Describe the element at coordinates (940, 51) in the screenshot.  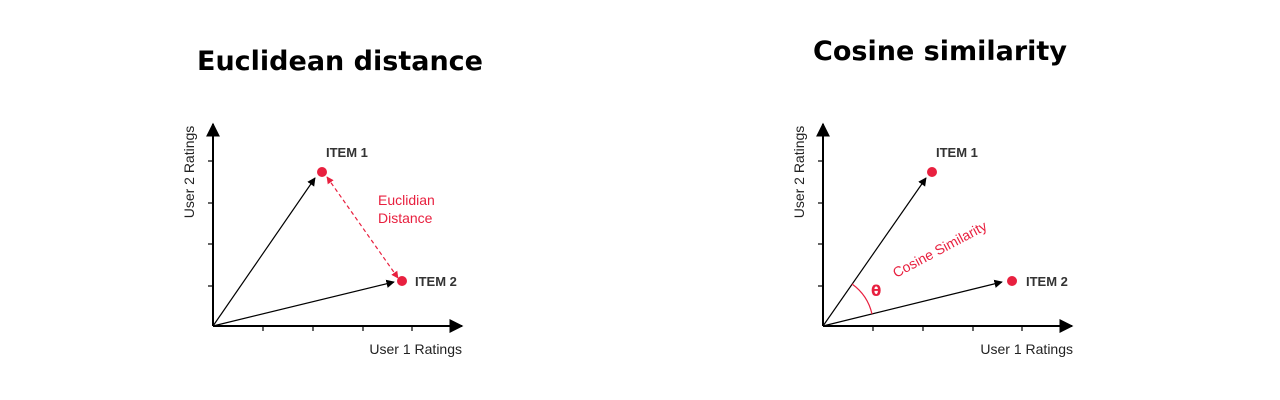
I see `cosine-title: Cosine similarity` at that location.